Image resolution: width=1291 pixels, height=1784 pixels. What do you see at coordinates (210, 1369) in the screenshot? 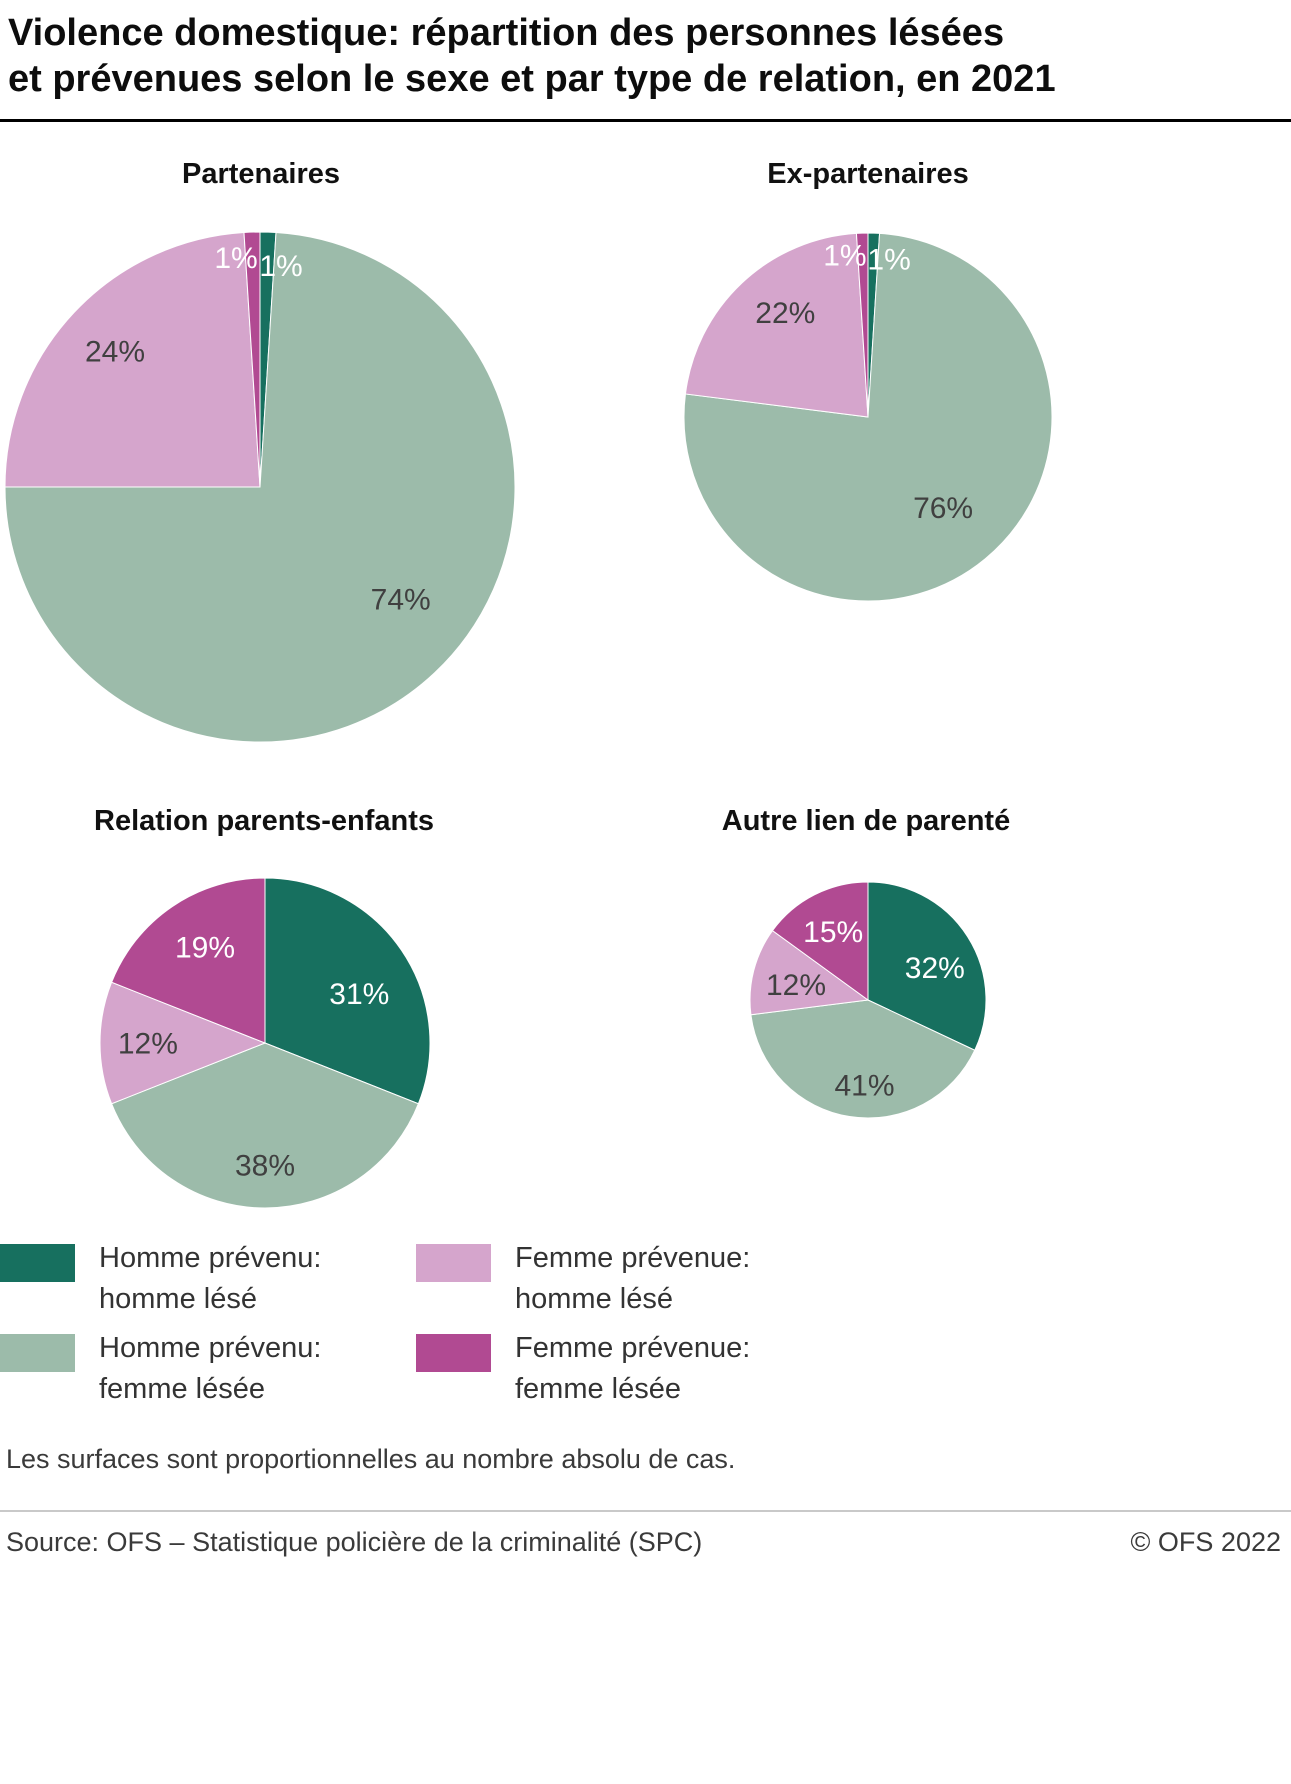
I see `legend-label-homme-prevenu-femme-lesee: Homme prévenu: femme lésée` at bounding box center [210, 1369].